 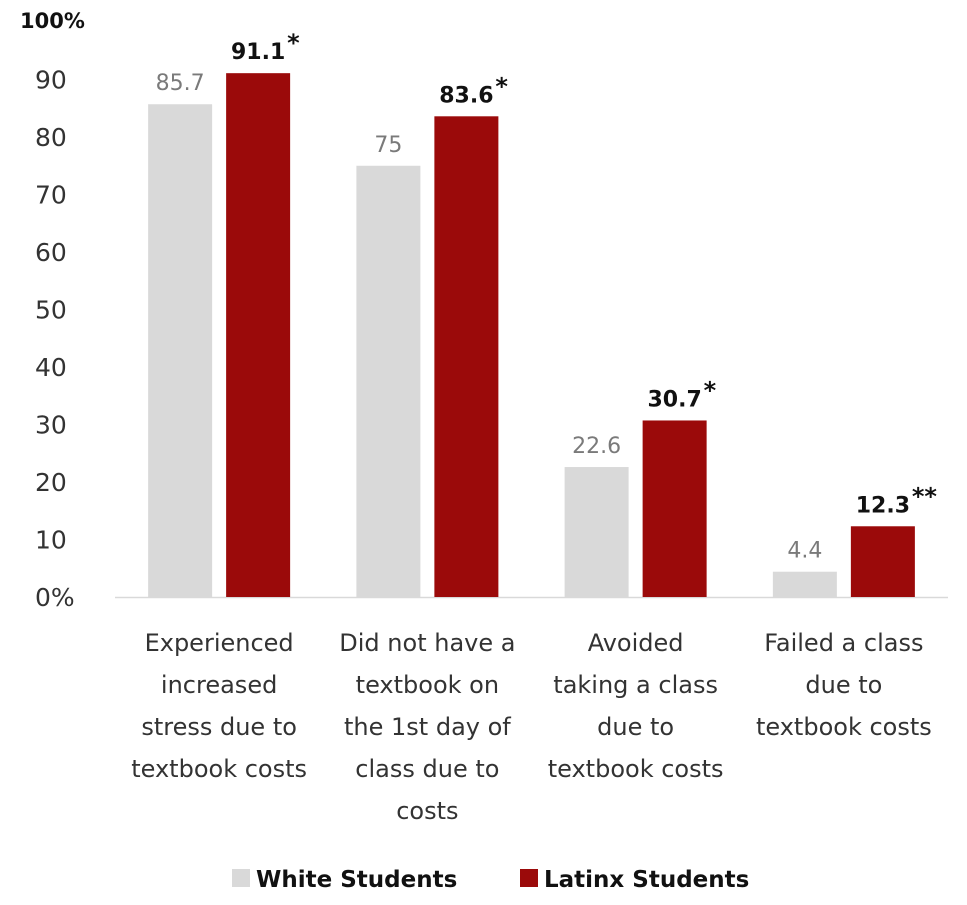 I want to click on category-label: Did not have a, so click(x=427, y=643).